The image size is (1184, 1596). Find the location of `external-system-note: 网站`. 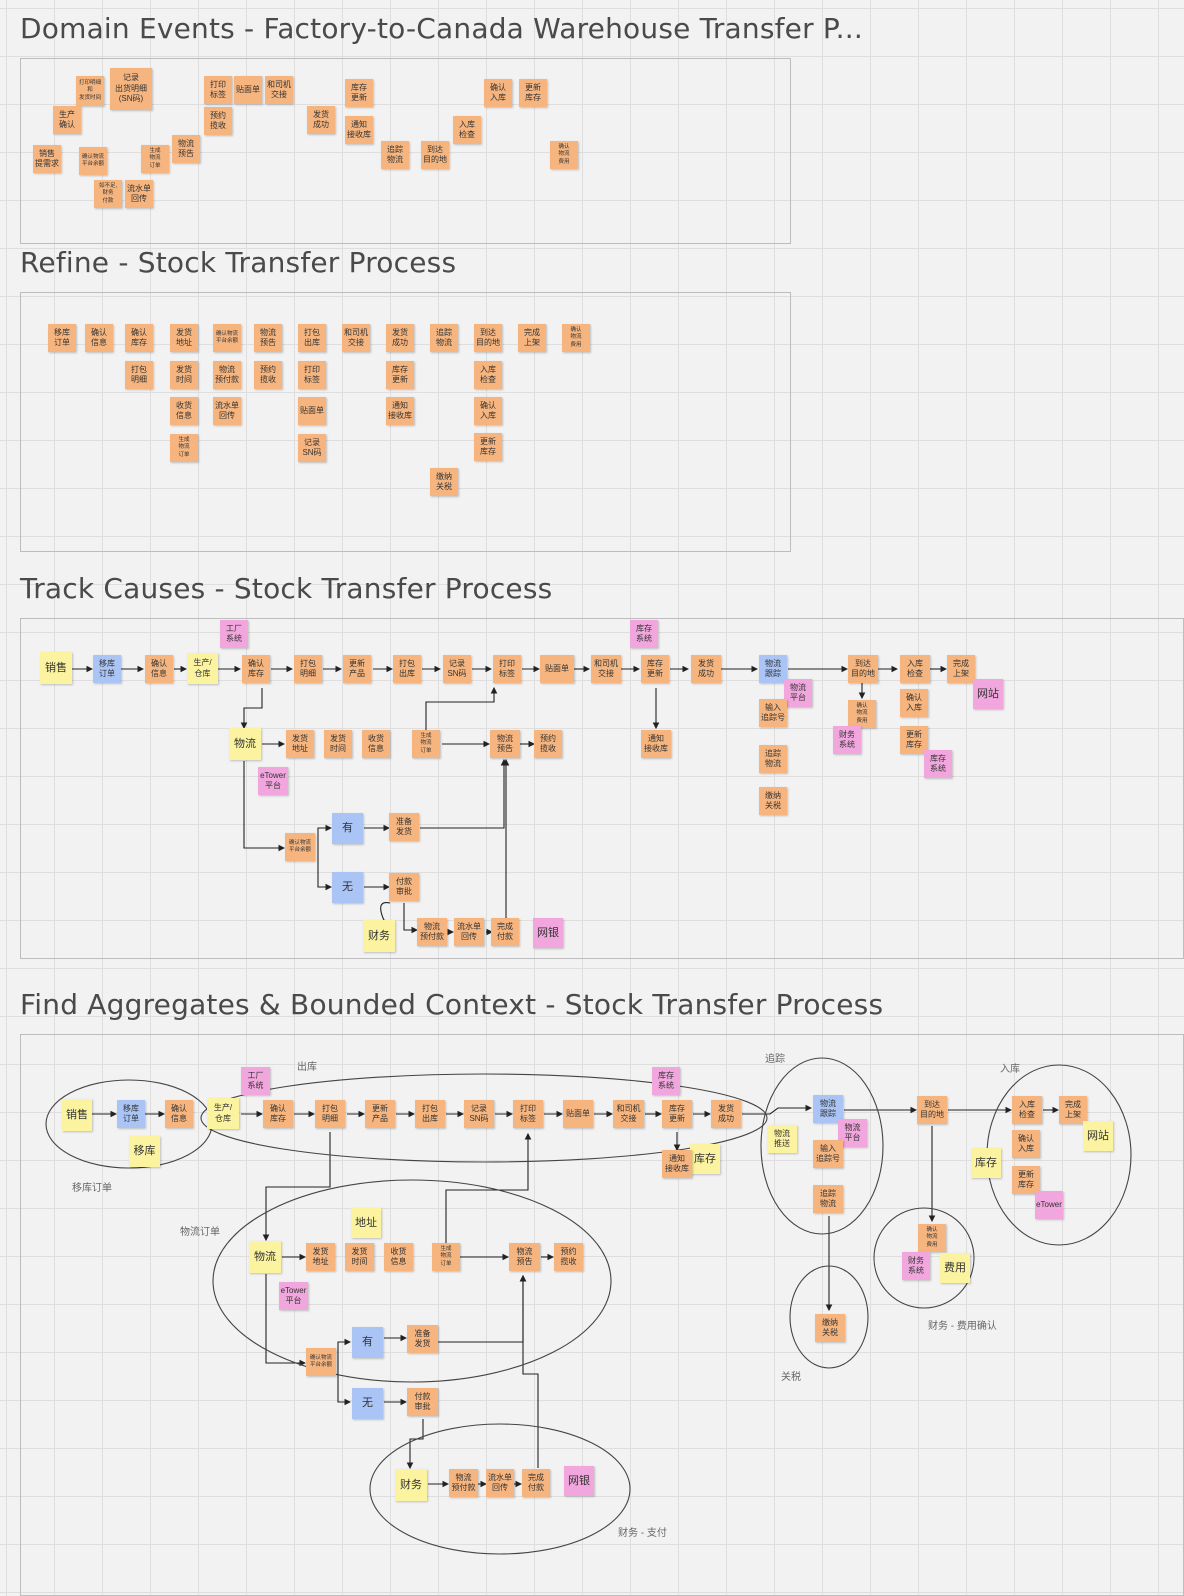

external-system-note: 网站 is located at coordinates (988, 694).